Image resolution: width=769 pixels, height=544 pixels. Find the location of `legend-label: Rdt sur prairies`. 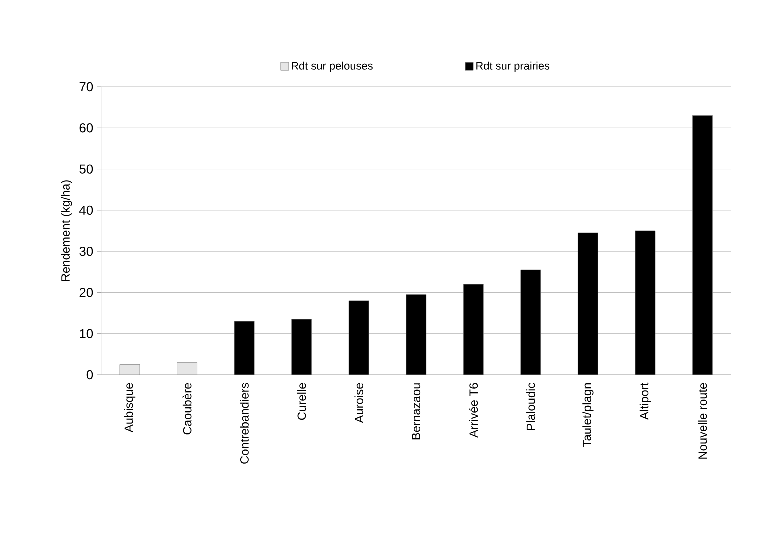

legend-label: Rdt sur prairies is located at coordinates (513, 67).